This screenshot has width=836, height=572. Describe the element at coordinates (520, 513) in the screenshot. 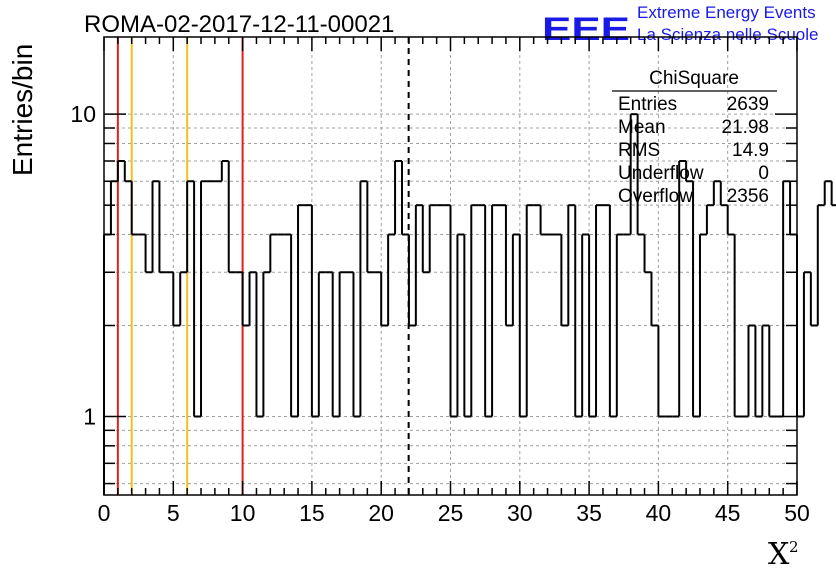

I see `x-tick-label: 30` at that location.